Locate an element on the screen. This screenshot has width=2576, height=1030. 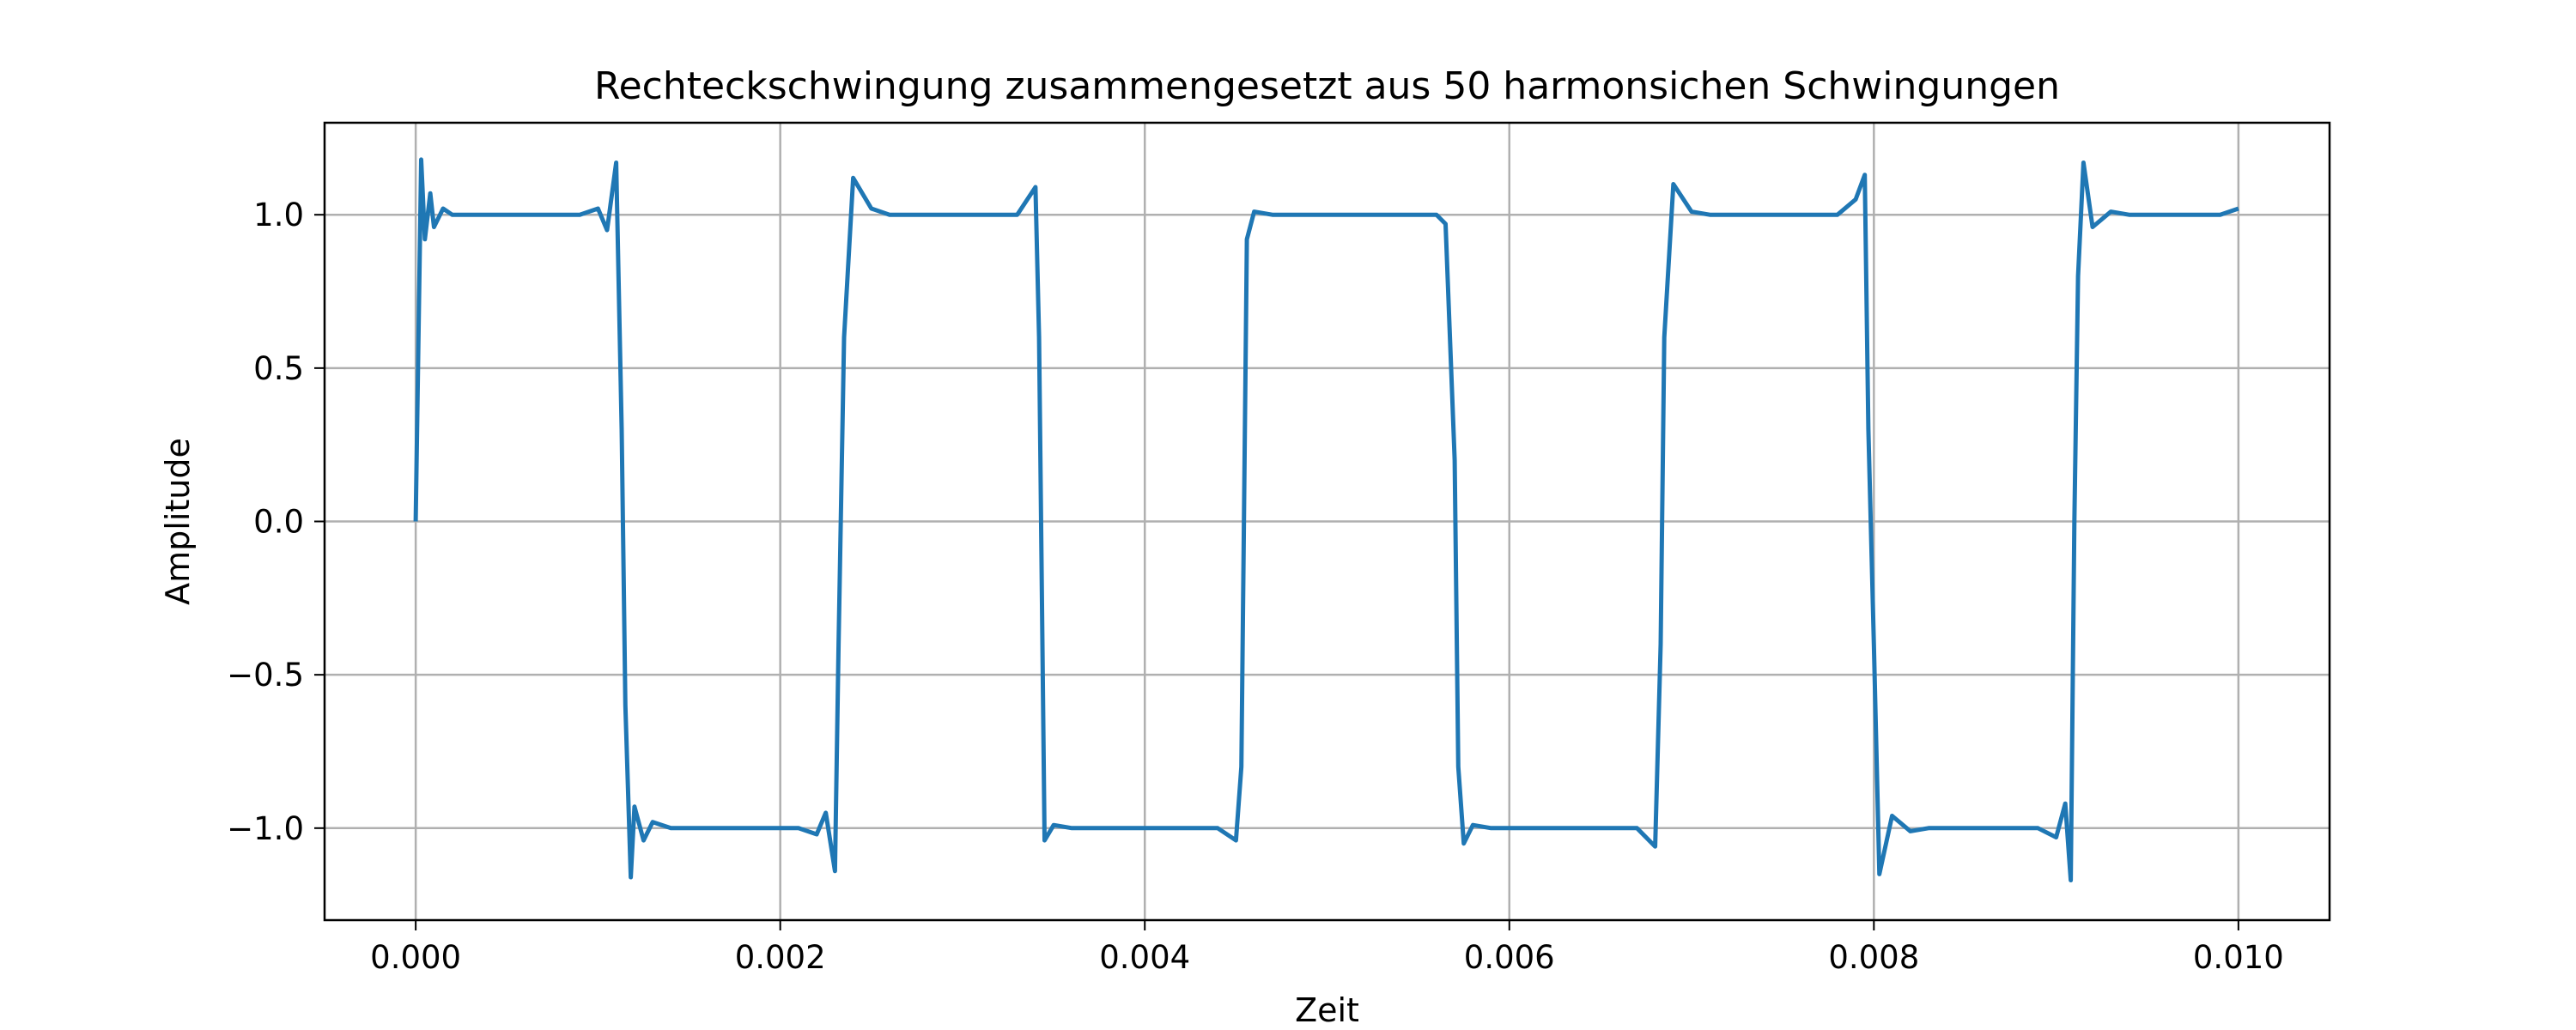
y-tick-label: −1.0 is located at coordinates (265, 828).